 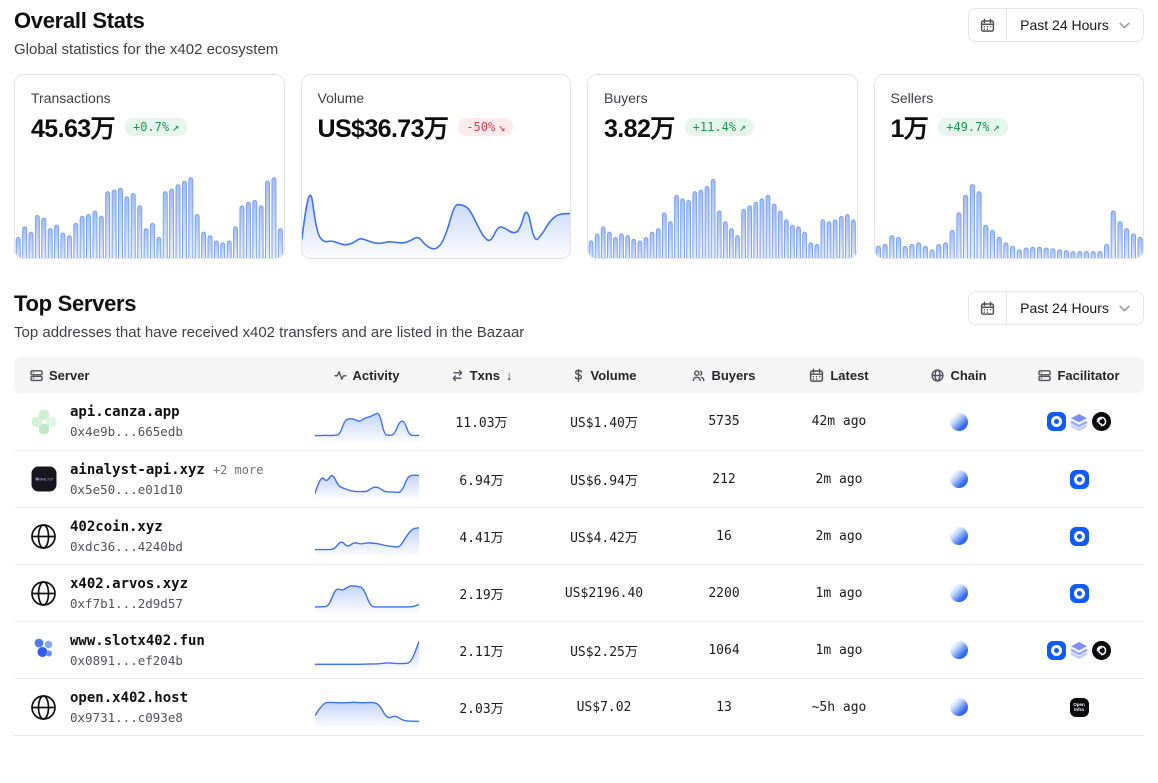 What do you see at coordinates (639, 129) in the screenshot?
I see `stat-value: 3.82万` at bounding box center [639, 129].